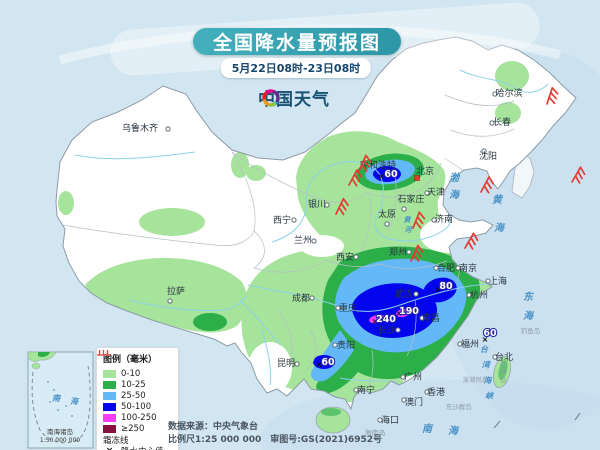 This screenshot has width=600, height=450. I want to click on city-label: 北京, so click(425, 171).